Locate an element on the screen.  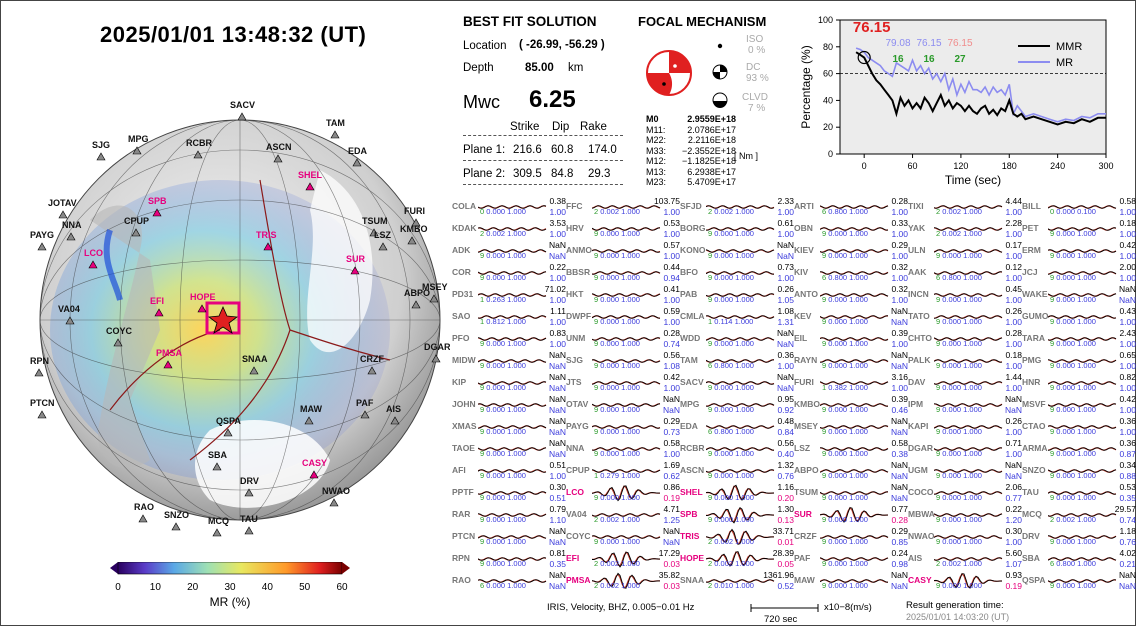
station-params: 6 0.800 1.000 is located at coordinates (845, 211).